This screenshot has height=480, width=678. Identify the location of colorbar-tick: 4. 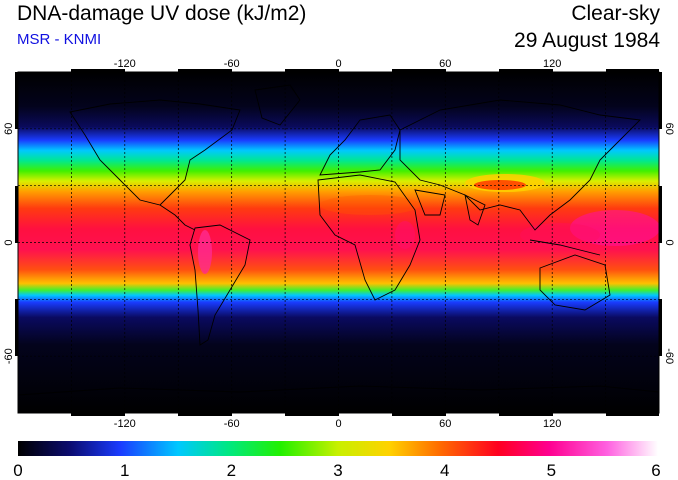
(444, 470).